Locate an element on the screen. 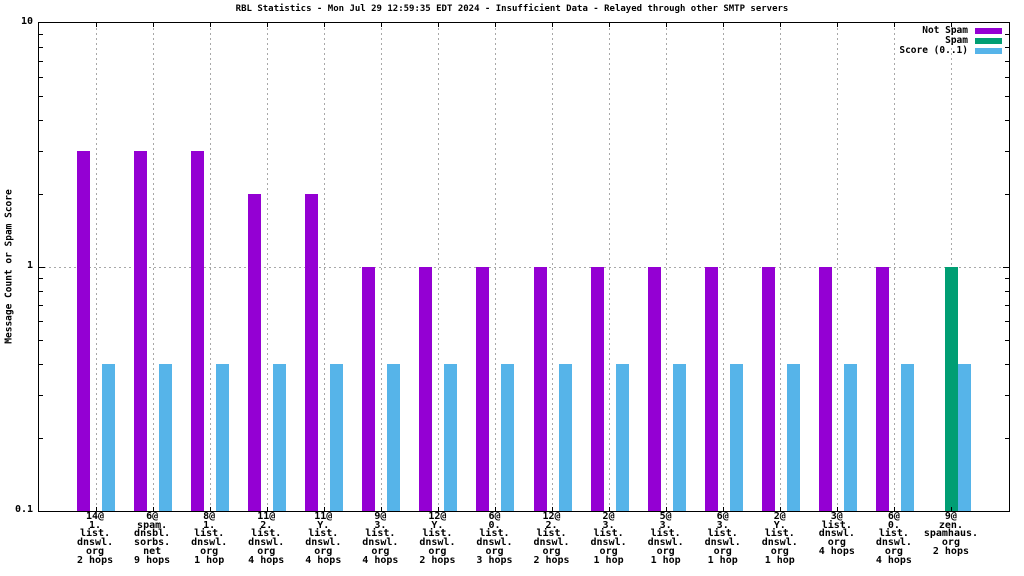  x-category-label: 6@ spam. dnsbl. sorbs. net 9 hops is located at coordinates (152, 538).